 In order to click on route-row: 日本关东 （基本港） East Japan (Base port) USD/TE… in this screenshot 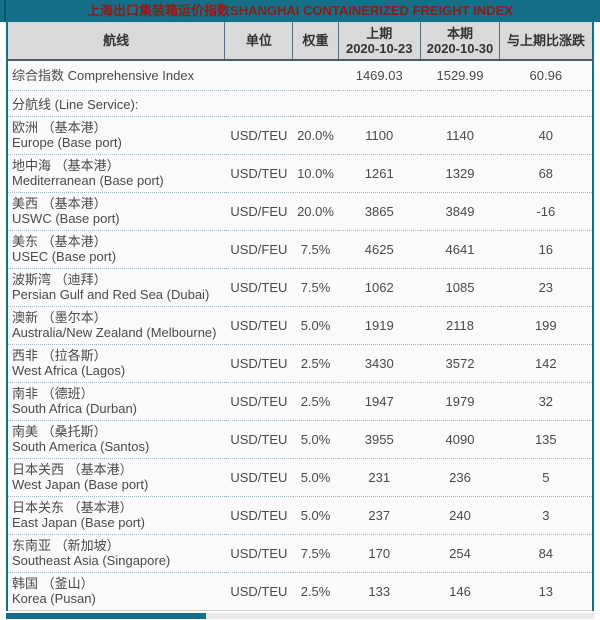, I will do `click(300, 514)`.